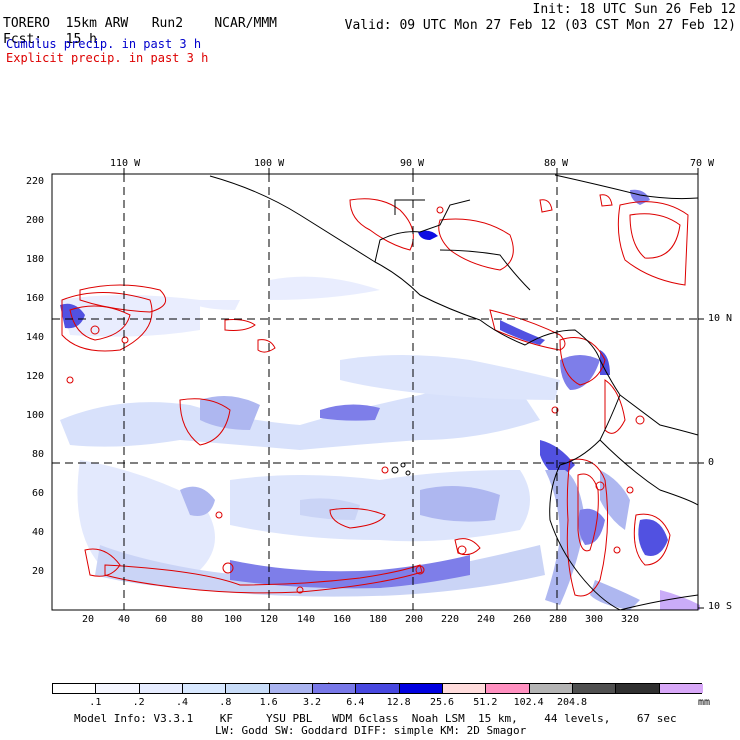 The image size is (740, 740). I want to click on bottom-axis-label: 60, so click(161, 619).